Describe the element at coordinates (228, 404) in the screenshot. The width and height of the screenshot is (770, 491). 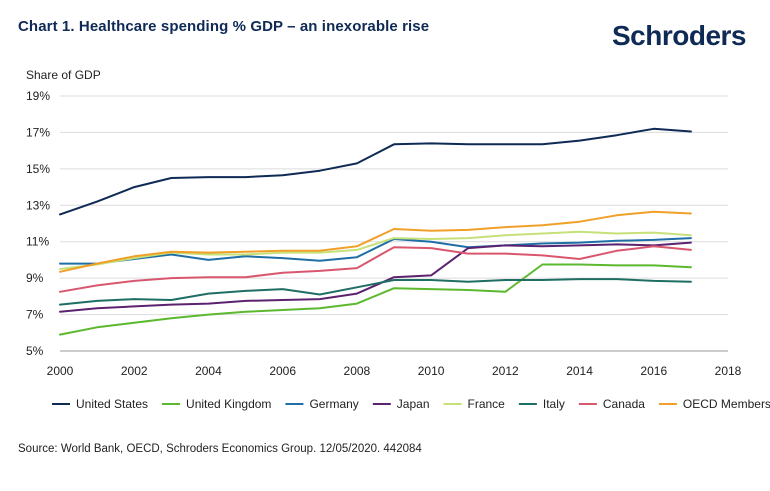
I see `legend-label-united-kingdom: United Kingdom` at that location.